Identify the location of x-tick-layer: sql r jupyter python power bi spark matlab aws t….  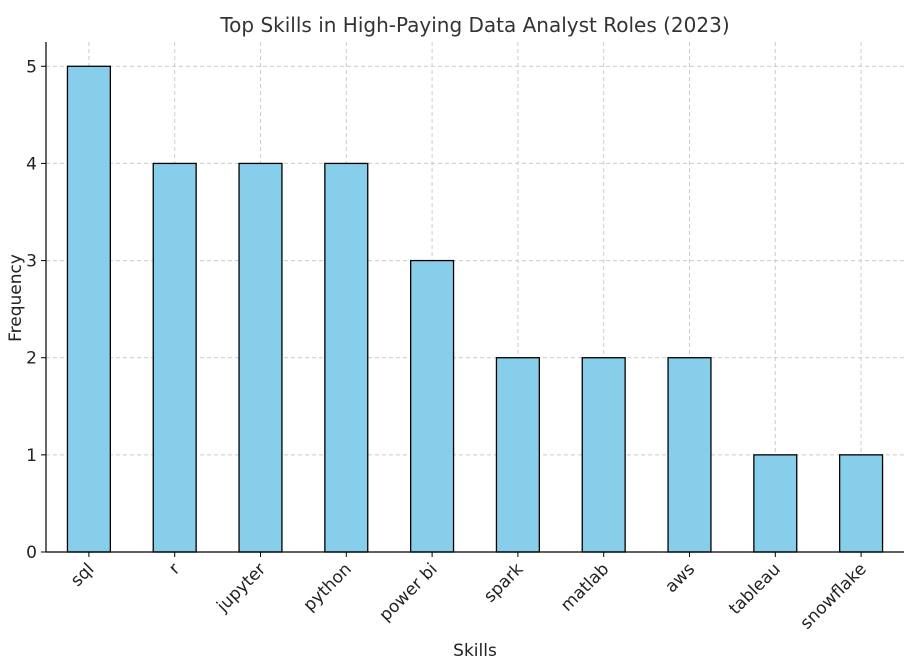
(469, 592).